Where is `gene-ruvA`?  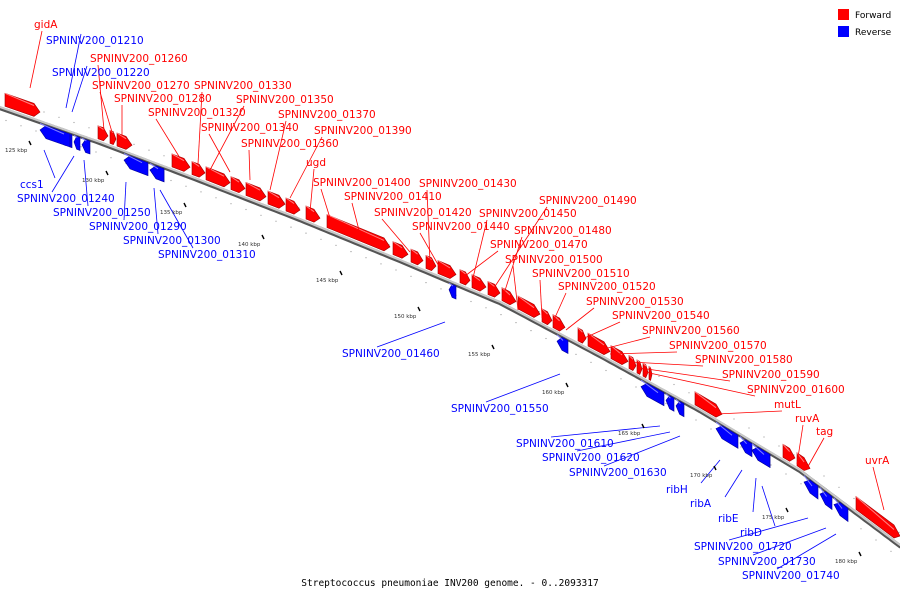
gene-ruvA is located at coordinates (789, 452).